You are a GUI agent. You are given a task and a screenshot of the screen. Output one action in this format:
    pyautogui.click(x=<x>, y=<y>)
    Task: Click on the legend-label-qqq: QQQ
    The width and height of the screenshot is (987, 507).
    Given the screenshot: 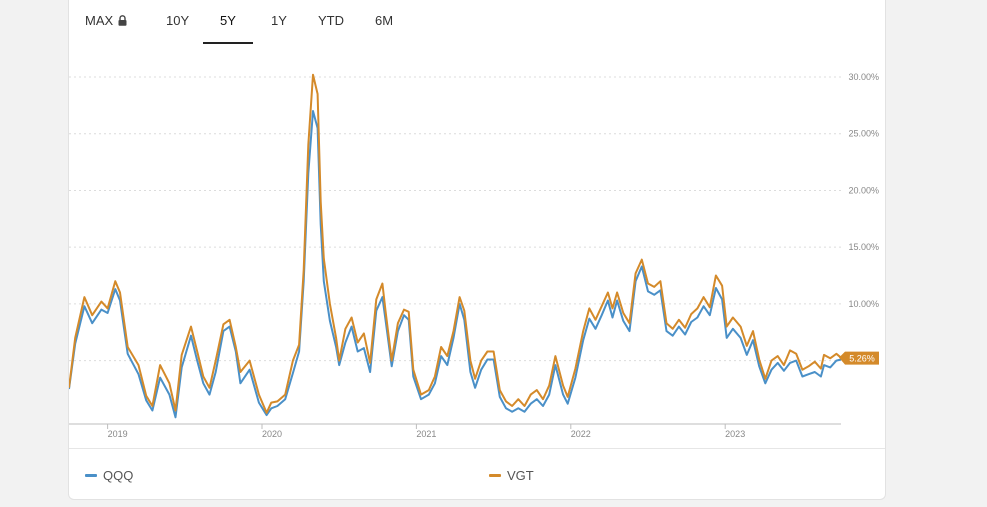 What is the action you would take?
    pyautogui.click(x=118, y=475)
    